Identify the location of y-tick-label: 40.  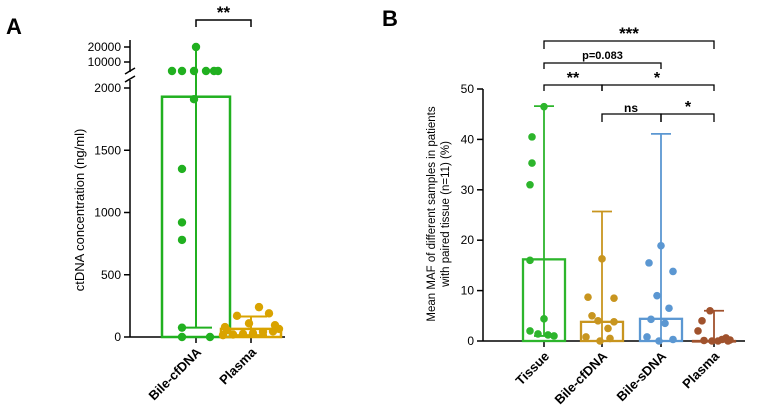
(468, 139).